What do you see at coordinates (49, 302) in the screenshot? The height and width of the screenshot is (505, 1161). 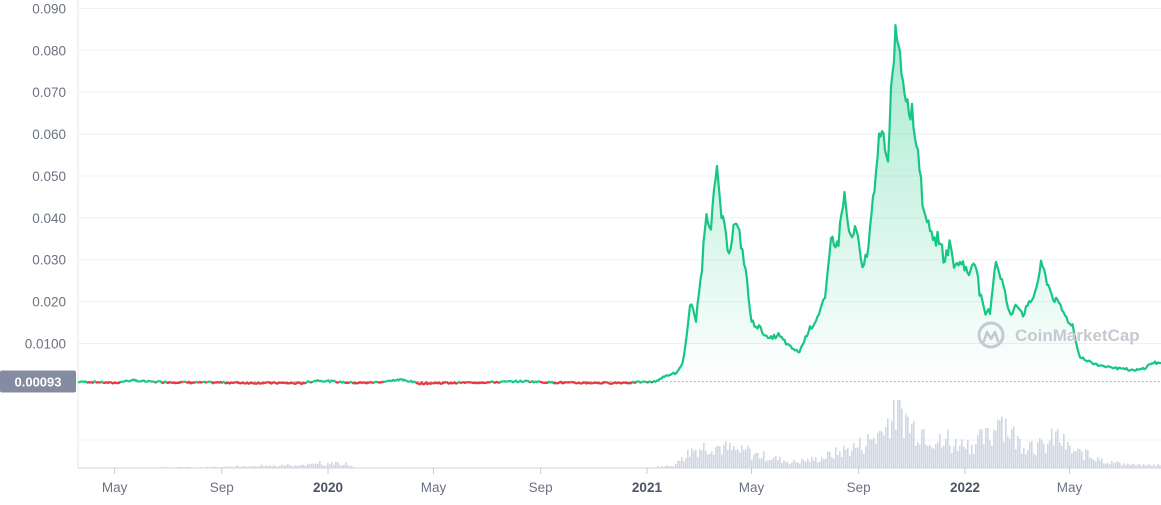 I see `y-tick-label: 0.020` at bounding box center [49, 302].